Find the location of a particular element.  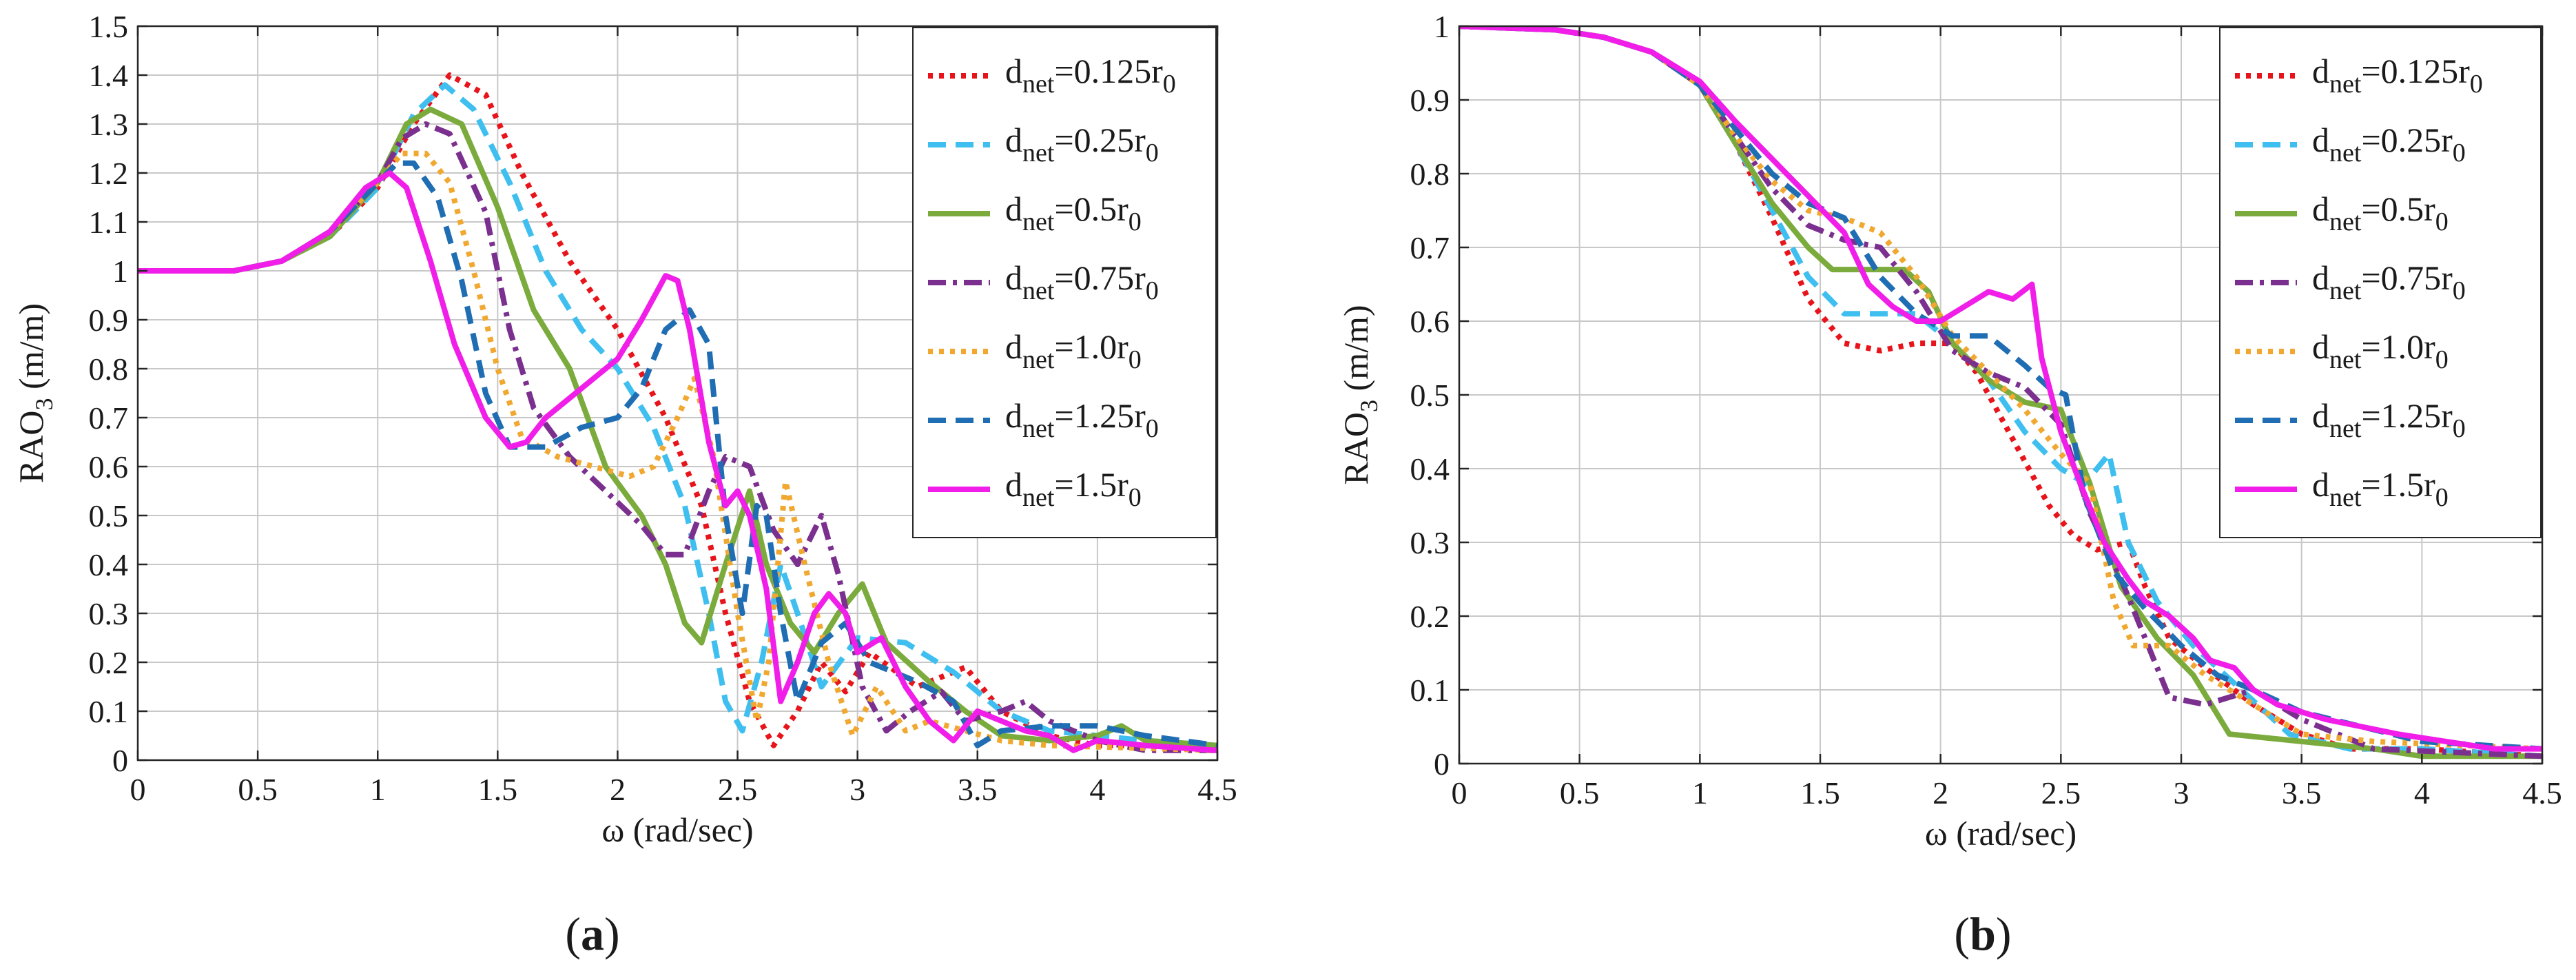

x-tick-label: 1.5 is located at coordinates (498, 789).